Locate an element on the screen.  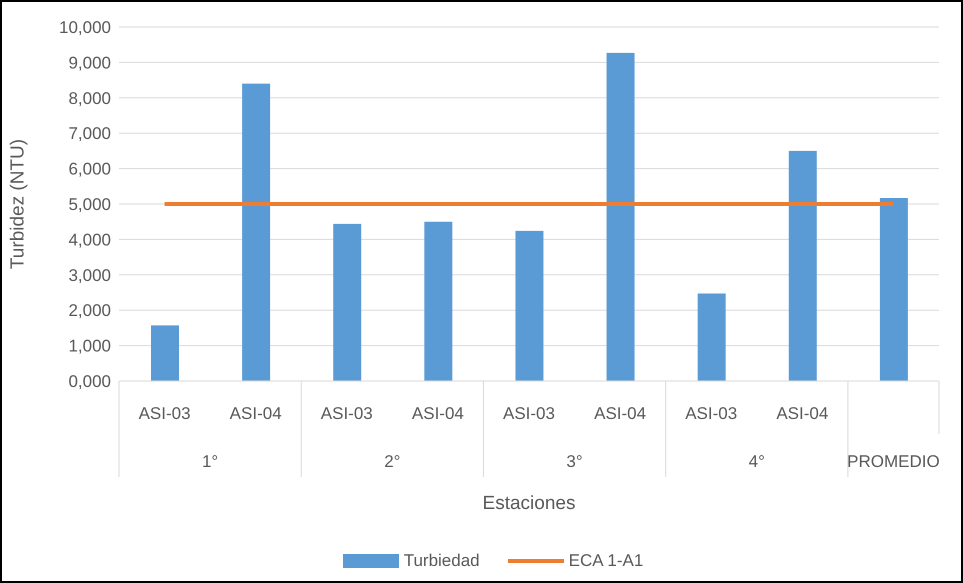
text: 1° is located at coordinates (210, 461).